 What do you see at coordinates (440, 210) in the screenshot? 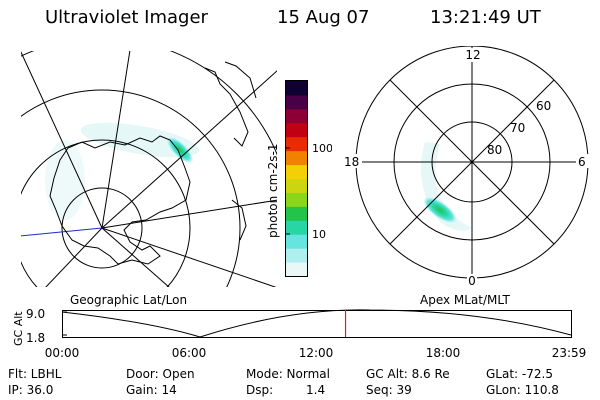
I see `aurora-emission` at bounding box center [440, 210].